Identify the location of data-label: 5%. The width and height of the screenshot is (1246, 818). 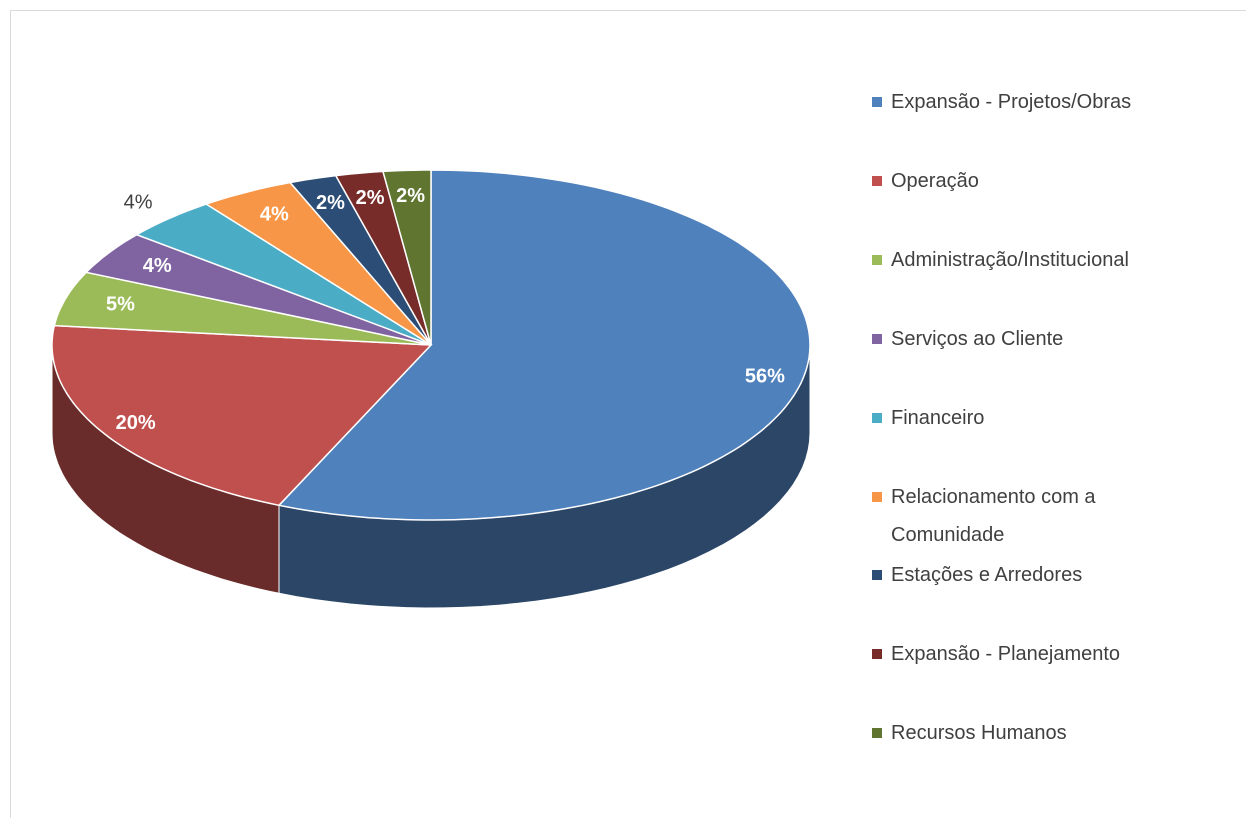
(120, 305).